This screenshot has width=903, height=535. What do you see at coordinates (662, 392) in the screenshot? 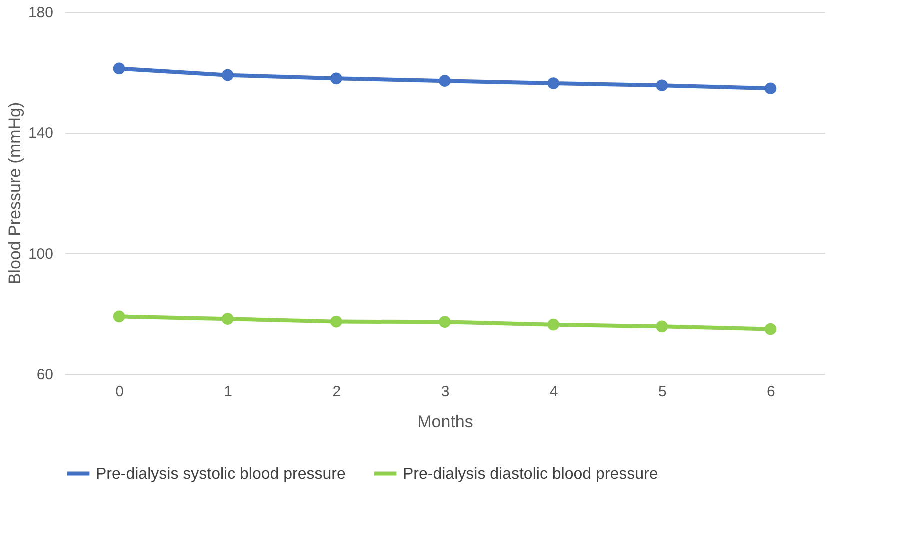
I see `x-tick-label: 5` at bounding box center [662, 392].